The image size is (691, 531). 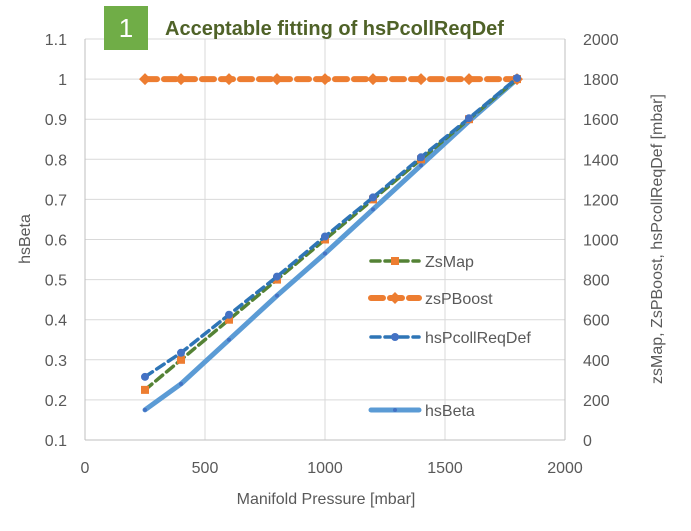 What do you see at coordinates (478, 338) in the screenshot?
I see `legend-label-hspcollreqdef: hsPcollReqDef` at bounding box center [478, 338].